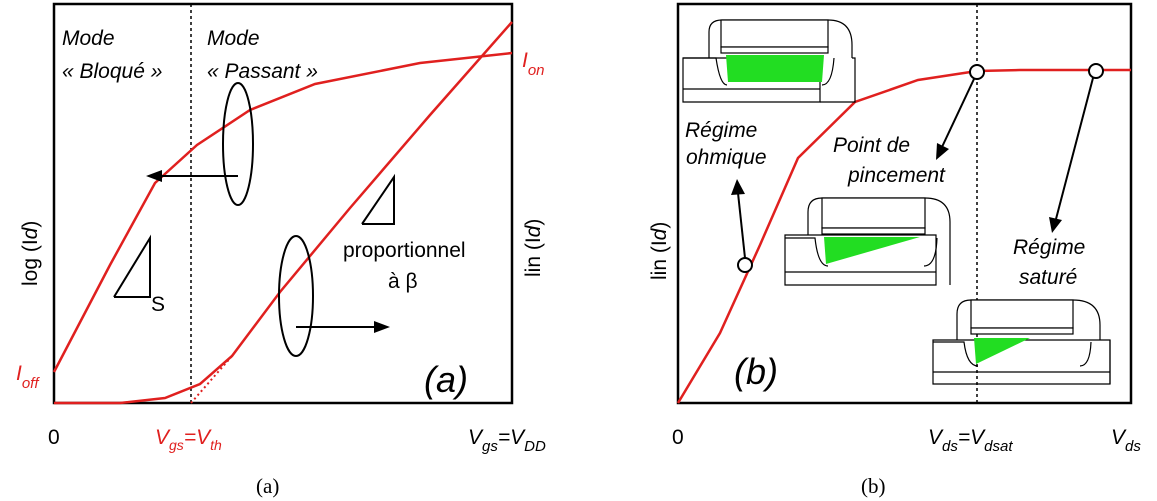 Image resolution: width=1157 pixels, height=501 pixels. Describe the element at coordinates (404, 250) in the screenshot. I see `proportional-label-1: proportionnel` at that location.